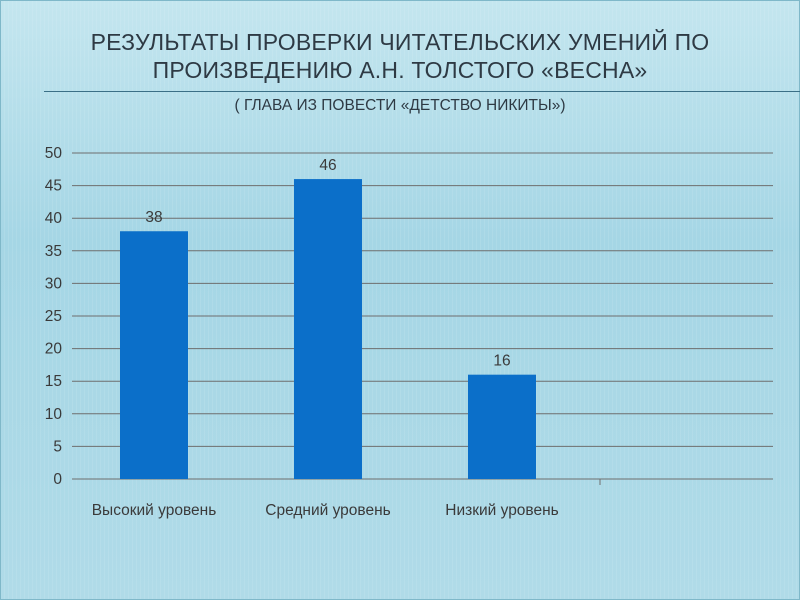  Describe the element at coordinates (54, 153) in the screenshot. I see `y-tick-label: 50` at that location.